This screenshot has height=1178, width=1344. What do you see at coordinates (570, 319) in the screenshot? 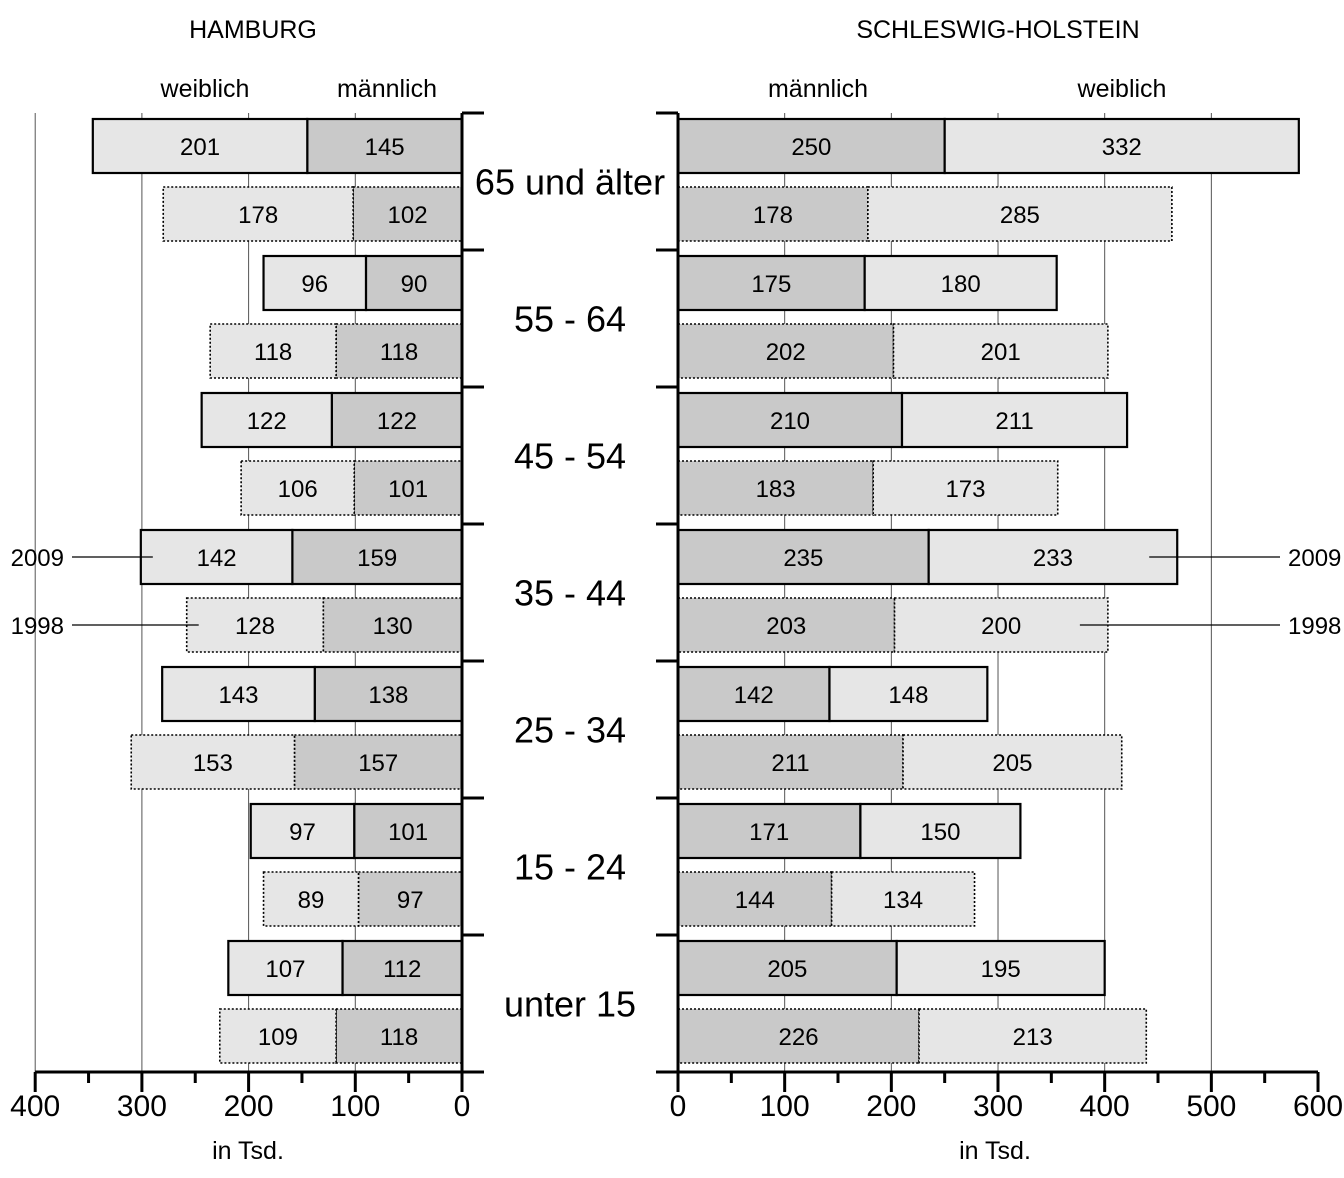
I see `age-group-label: 55 - 64` at bounding box center [570, 319].